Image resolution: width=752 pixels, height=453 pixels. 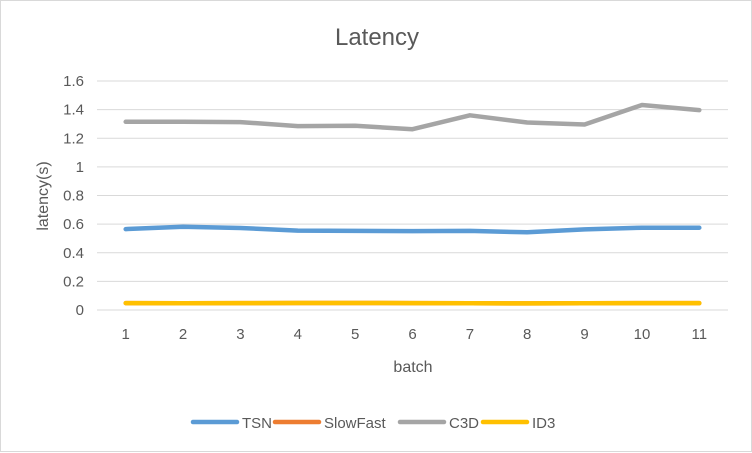 I want to click on x-tick-label: 8, so click(x=527, y=334).